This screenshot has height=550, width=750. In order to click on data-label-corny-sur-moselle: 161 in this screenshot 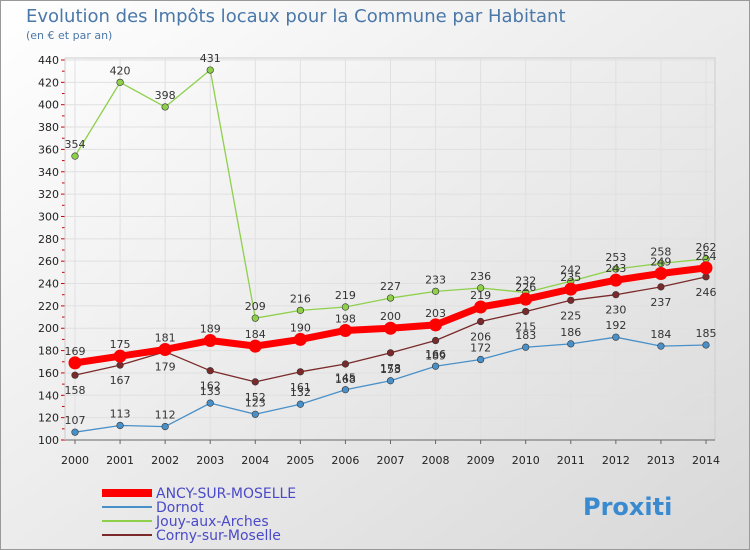, I will do `click(300, 387)`.